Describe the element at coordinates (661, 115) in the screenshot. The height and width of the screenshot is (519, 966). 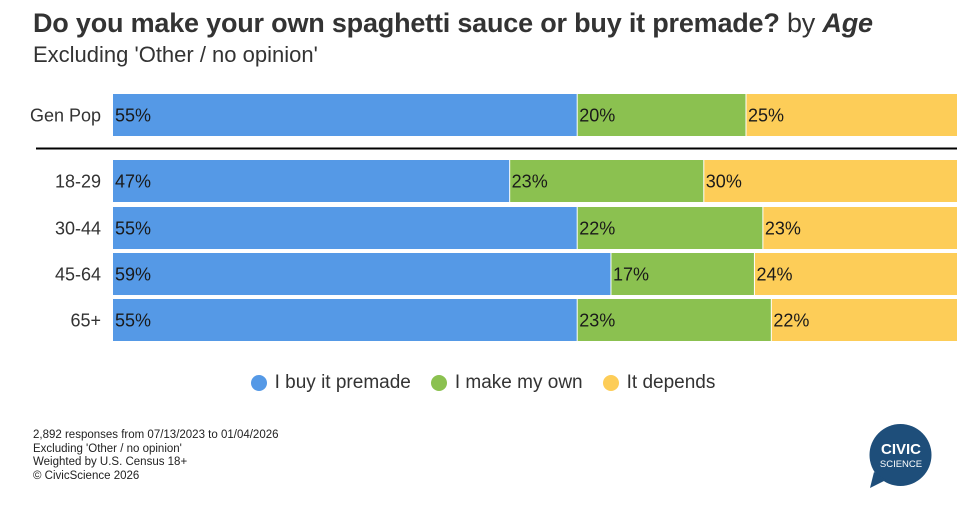
I see `bar-gen-pop-make` at that location.